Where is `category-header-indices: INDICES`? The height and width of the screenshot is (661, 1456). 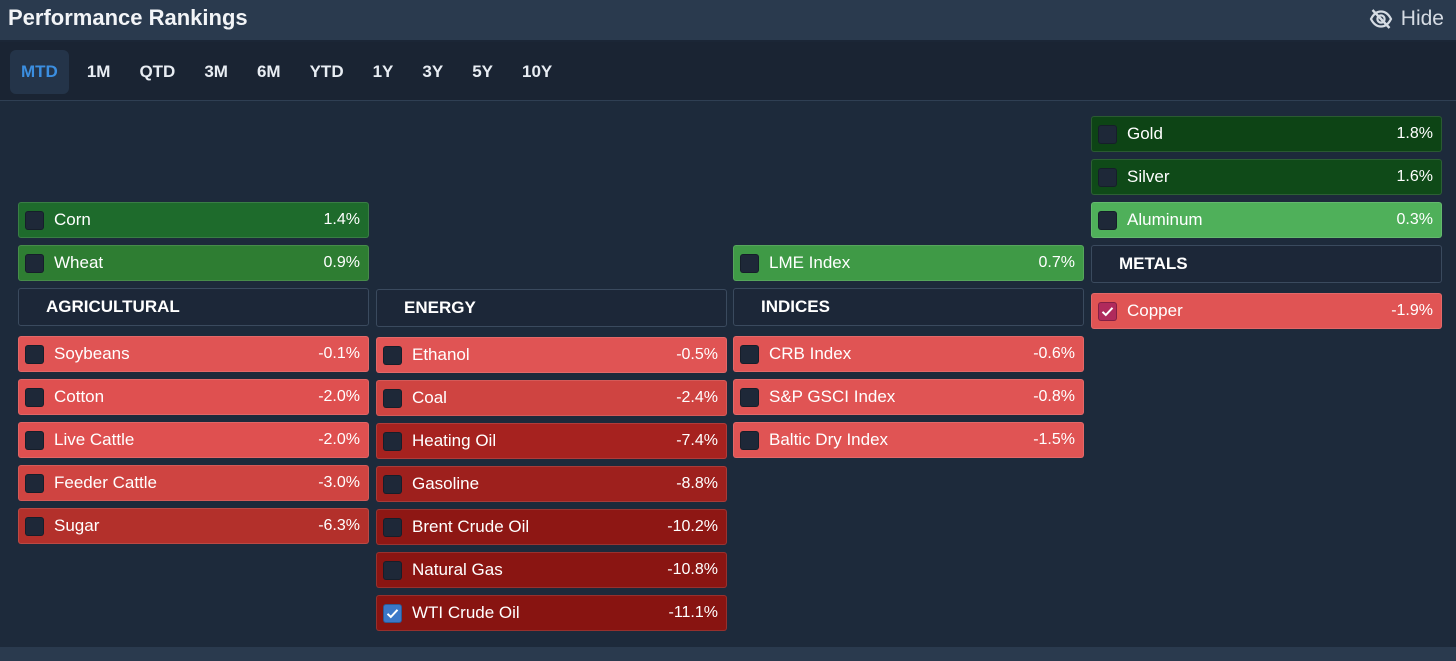 category-header-indices: INDICES is located at coordinates (908, 307).